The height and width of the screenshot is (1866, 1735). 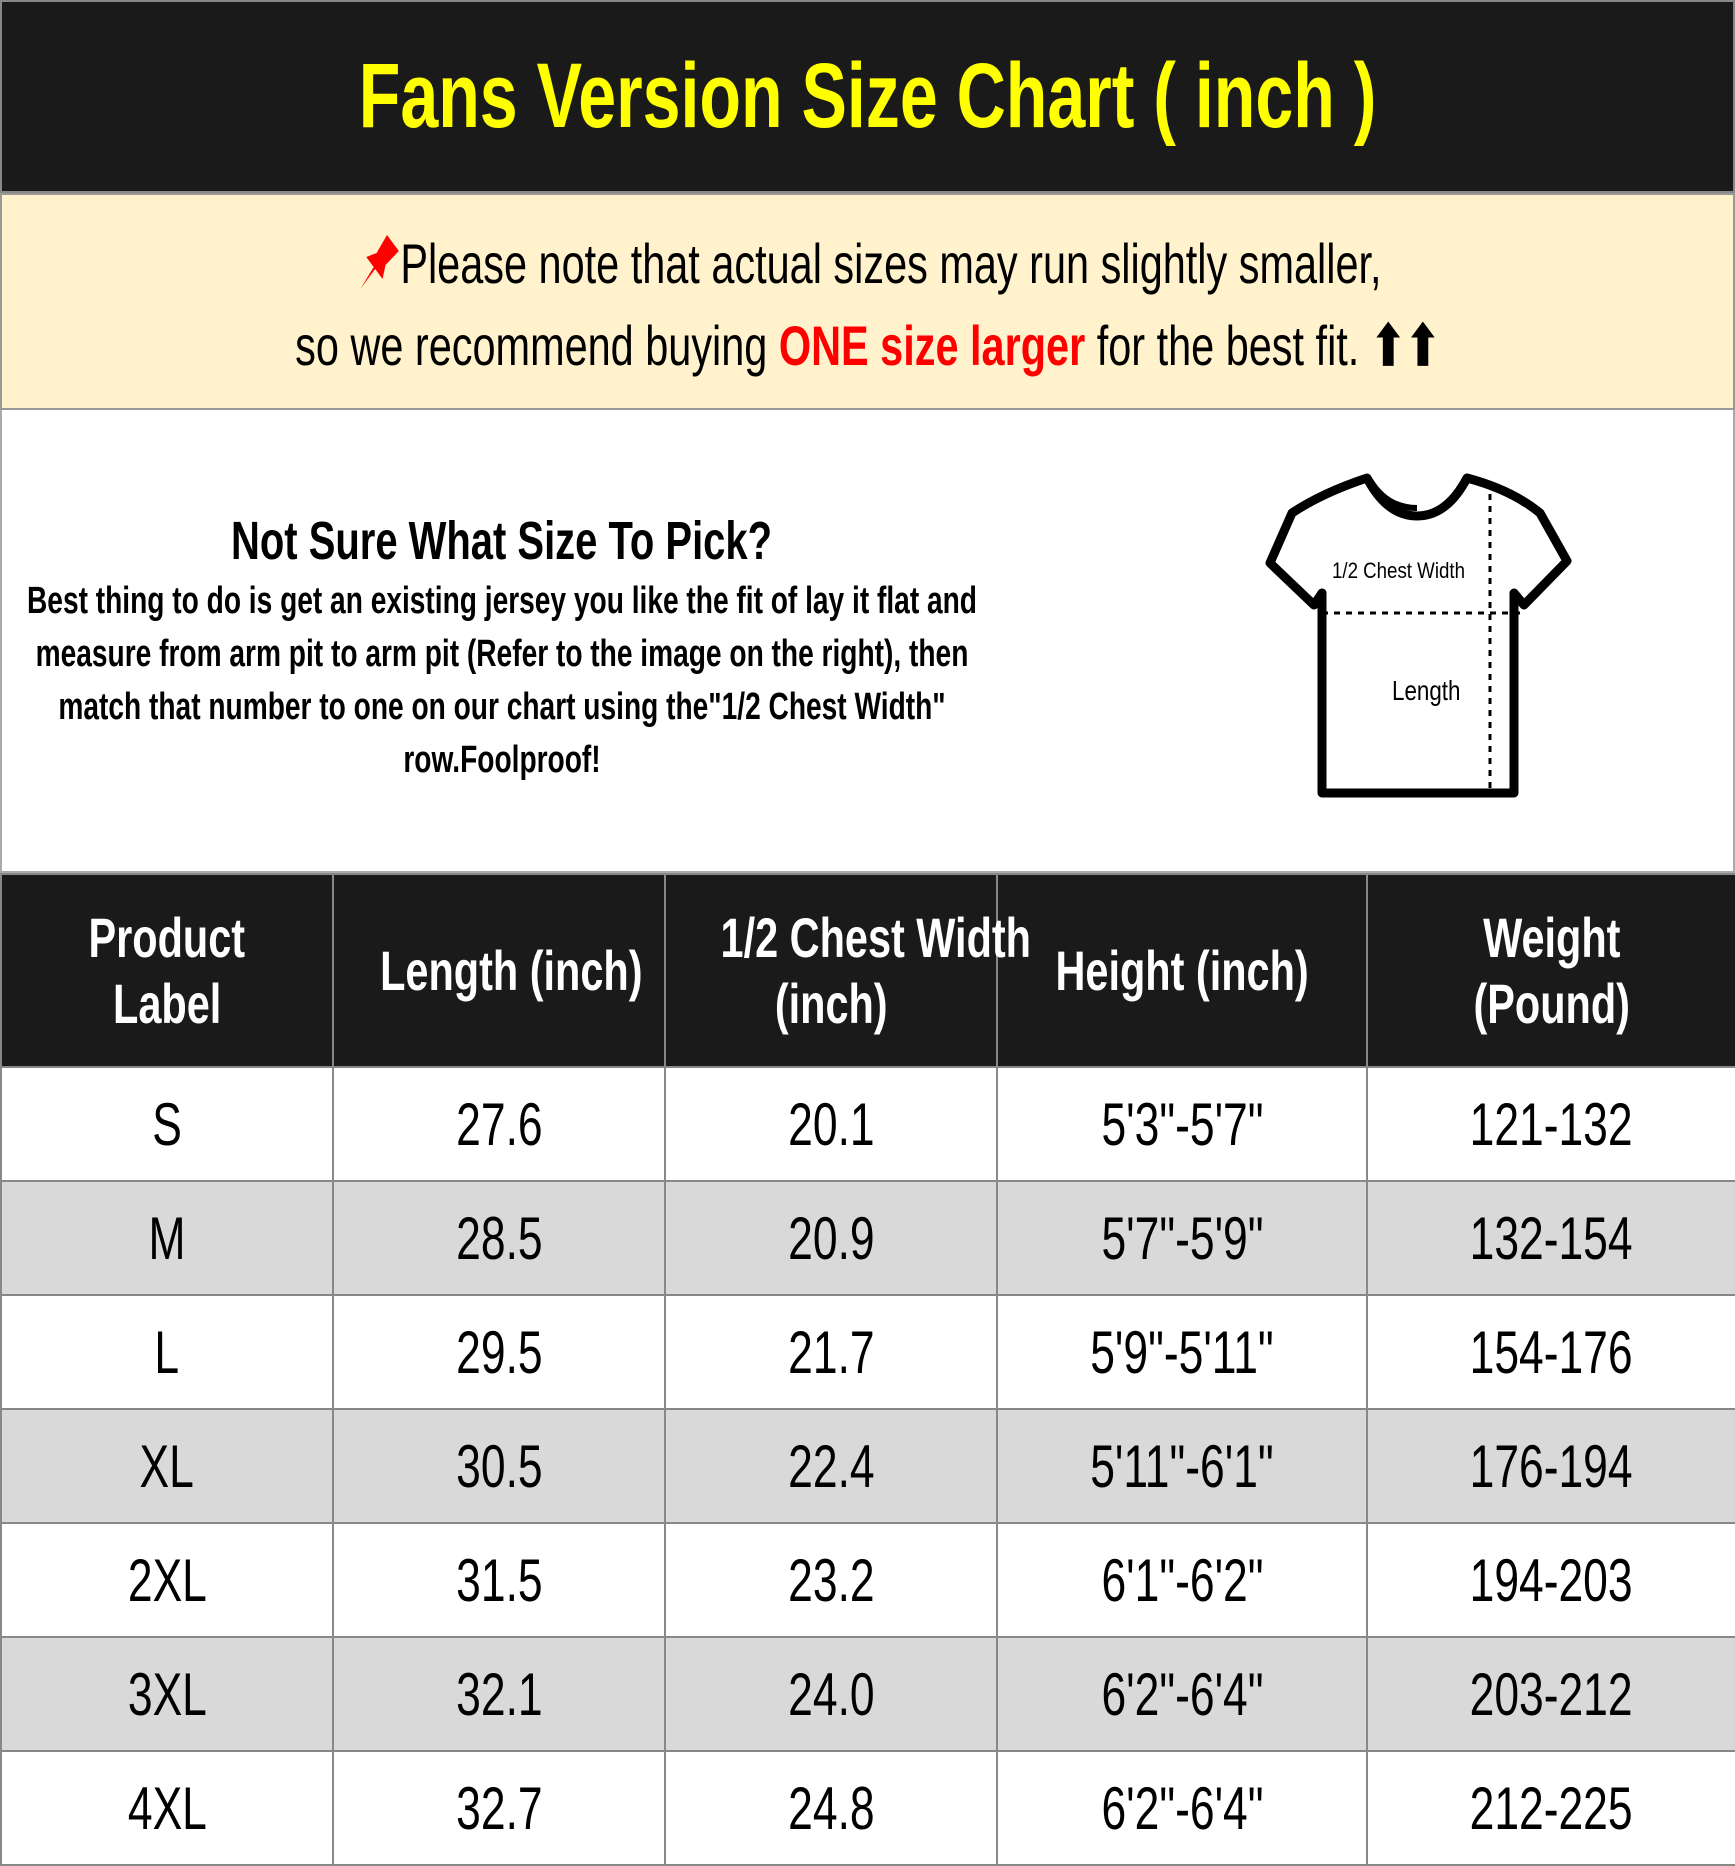 I want to click on table-cell: 30.5, so click(x=499, y=1466).